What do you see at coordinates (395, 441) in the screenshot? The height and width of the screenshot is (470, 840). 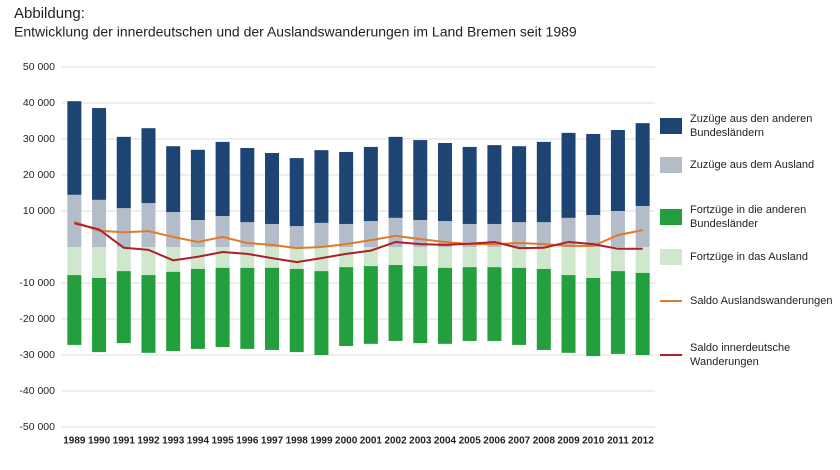 I see `x-tick-label: 2002` at bounding box center [395, 441].